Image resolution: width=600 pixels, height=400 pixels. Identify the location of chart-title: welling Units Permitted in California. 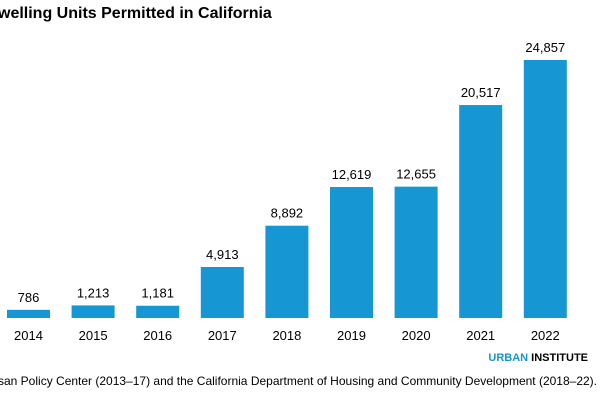
(136, 13).